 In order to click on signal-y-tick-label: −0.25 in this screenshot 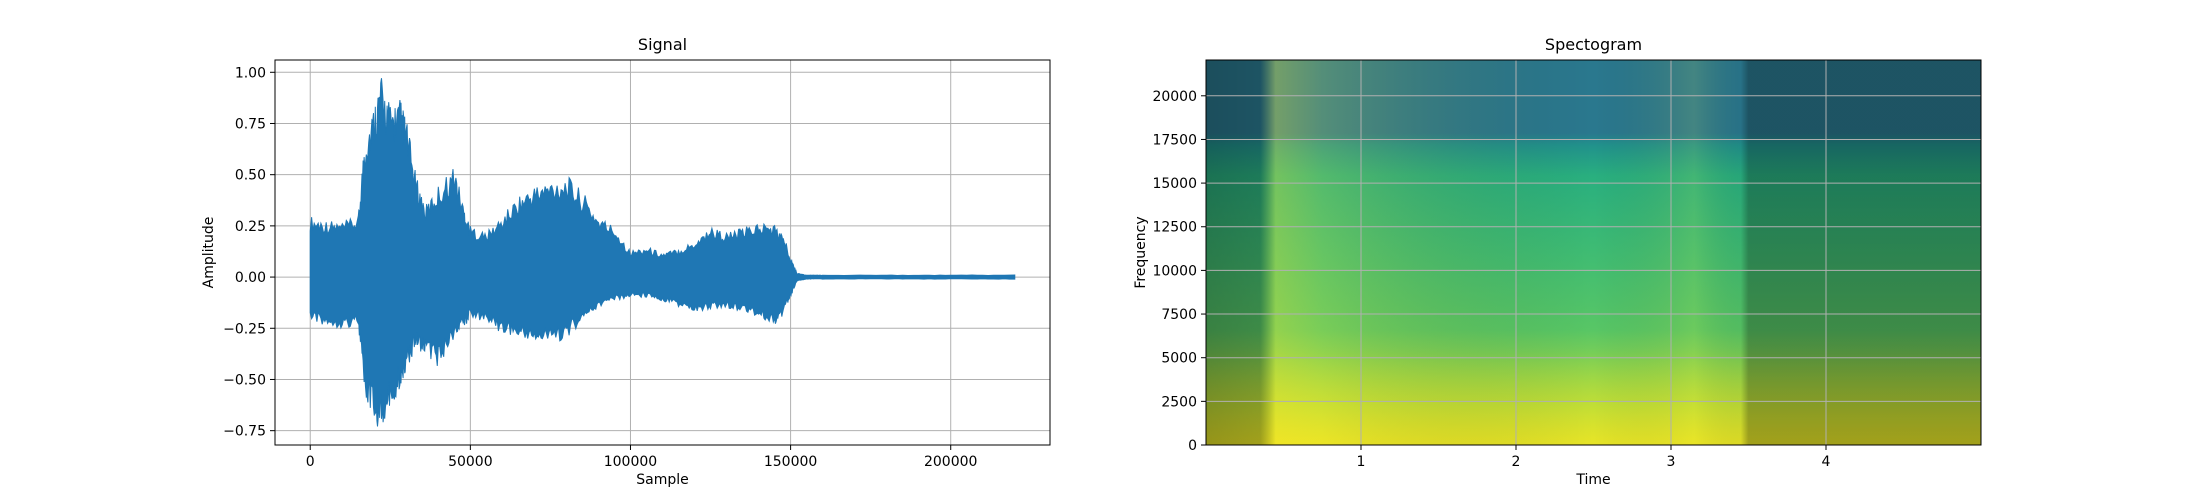, I will do `click(244, 329)`.